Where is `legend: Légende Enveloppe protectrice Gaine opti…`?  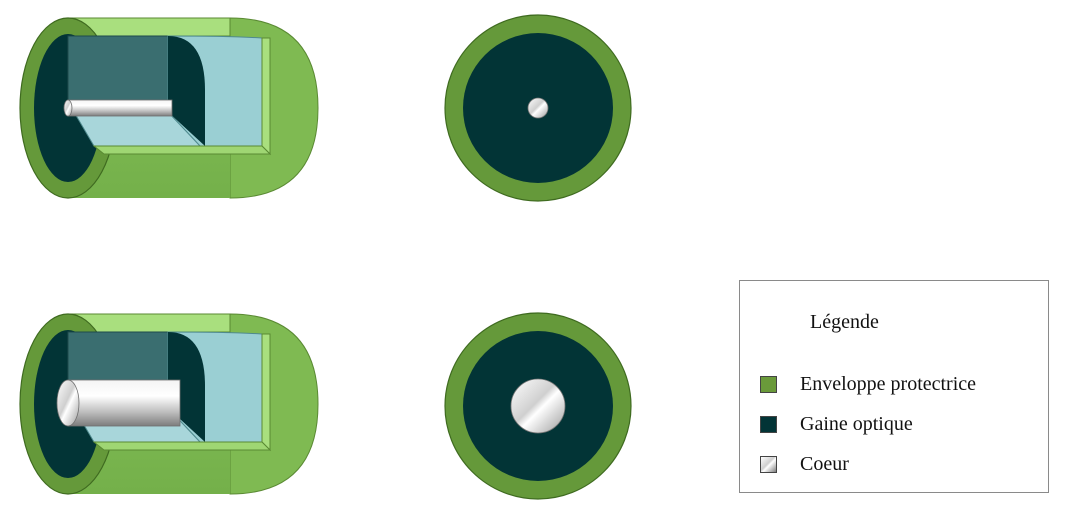 legend: Légende Enveloppe protectrice Gaine opti… is located at coordinates (894, 386).